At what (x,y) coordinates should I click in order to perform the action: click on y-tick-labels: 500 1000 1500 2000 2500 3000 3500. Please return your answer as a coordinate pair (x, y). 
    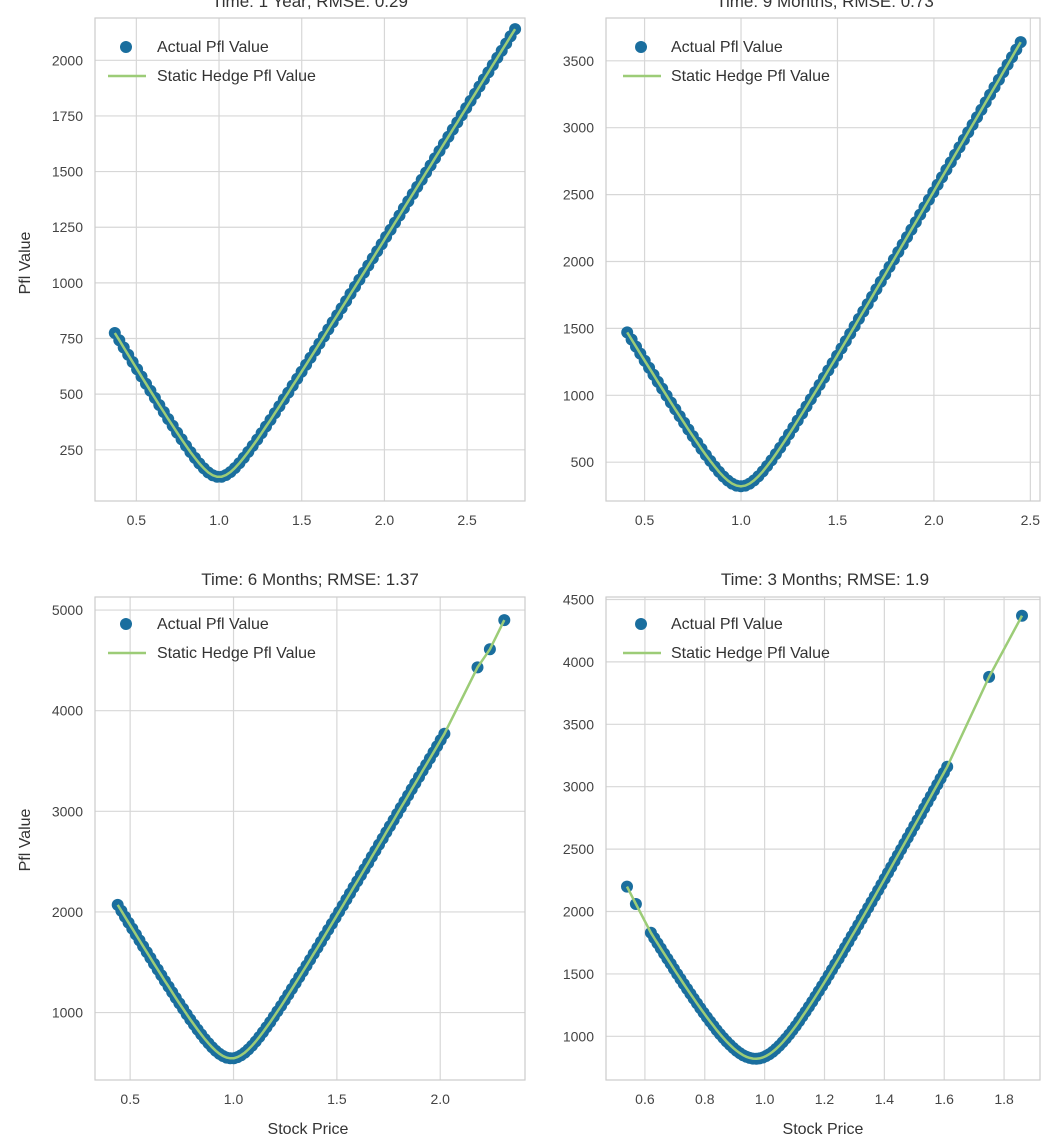
    Looking at the image, I should click on (578, 261).